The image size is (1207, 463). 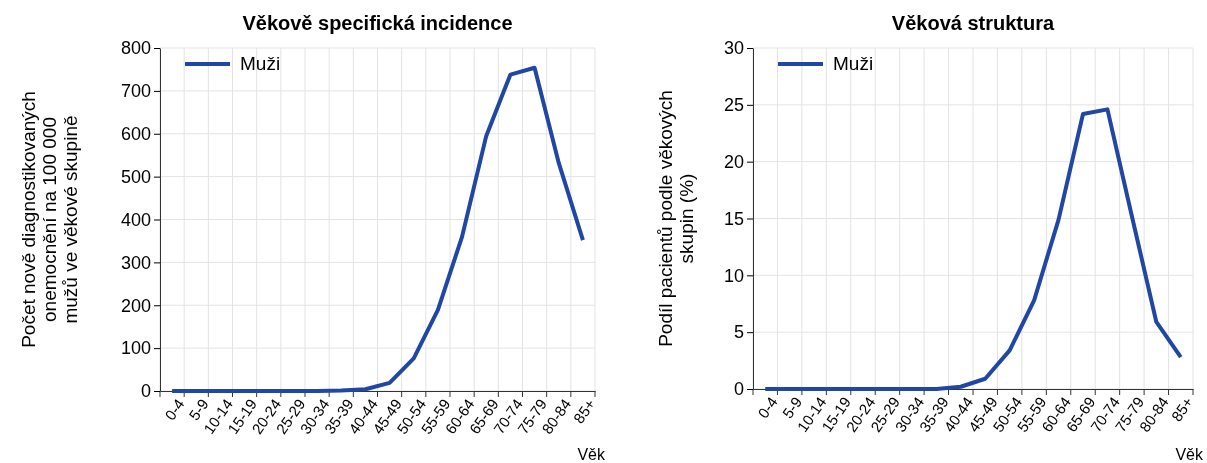 What do you see at coordinates (135, 134) in the screenshot?
I see `y-tick-label: 600` at bounding box center [135, 134].